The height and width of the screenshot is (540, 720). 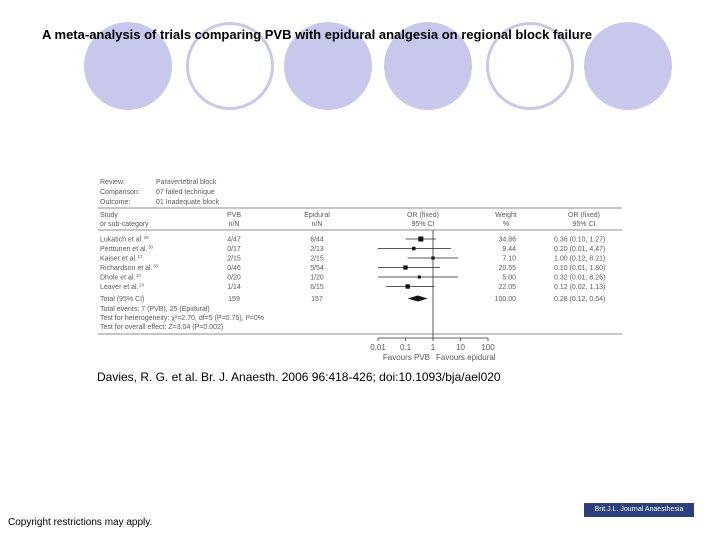 I want to click on x-tick-label: 0.1, so click(x=406, y=347).